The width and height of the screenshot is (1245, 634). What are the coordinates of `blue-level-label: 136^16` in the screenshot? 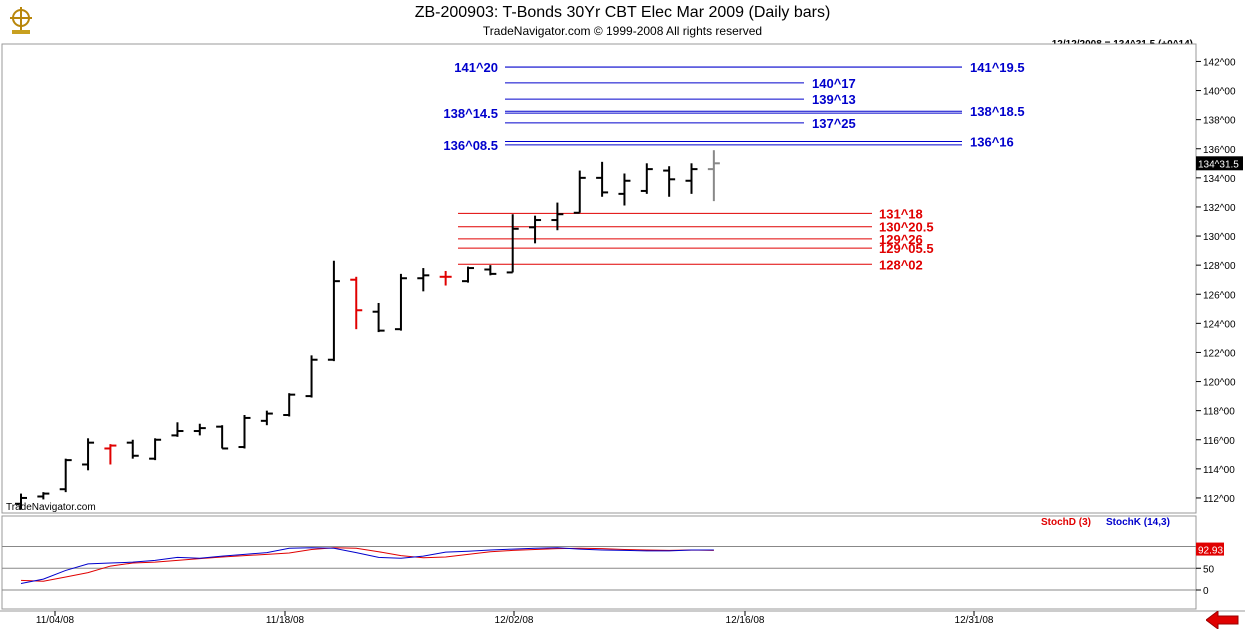 It's located at (992, 141).